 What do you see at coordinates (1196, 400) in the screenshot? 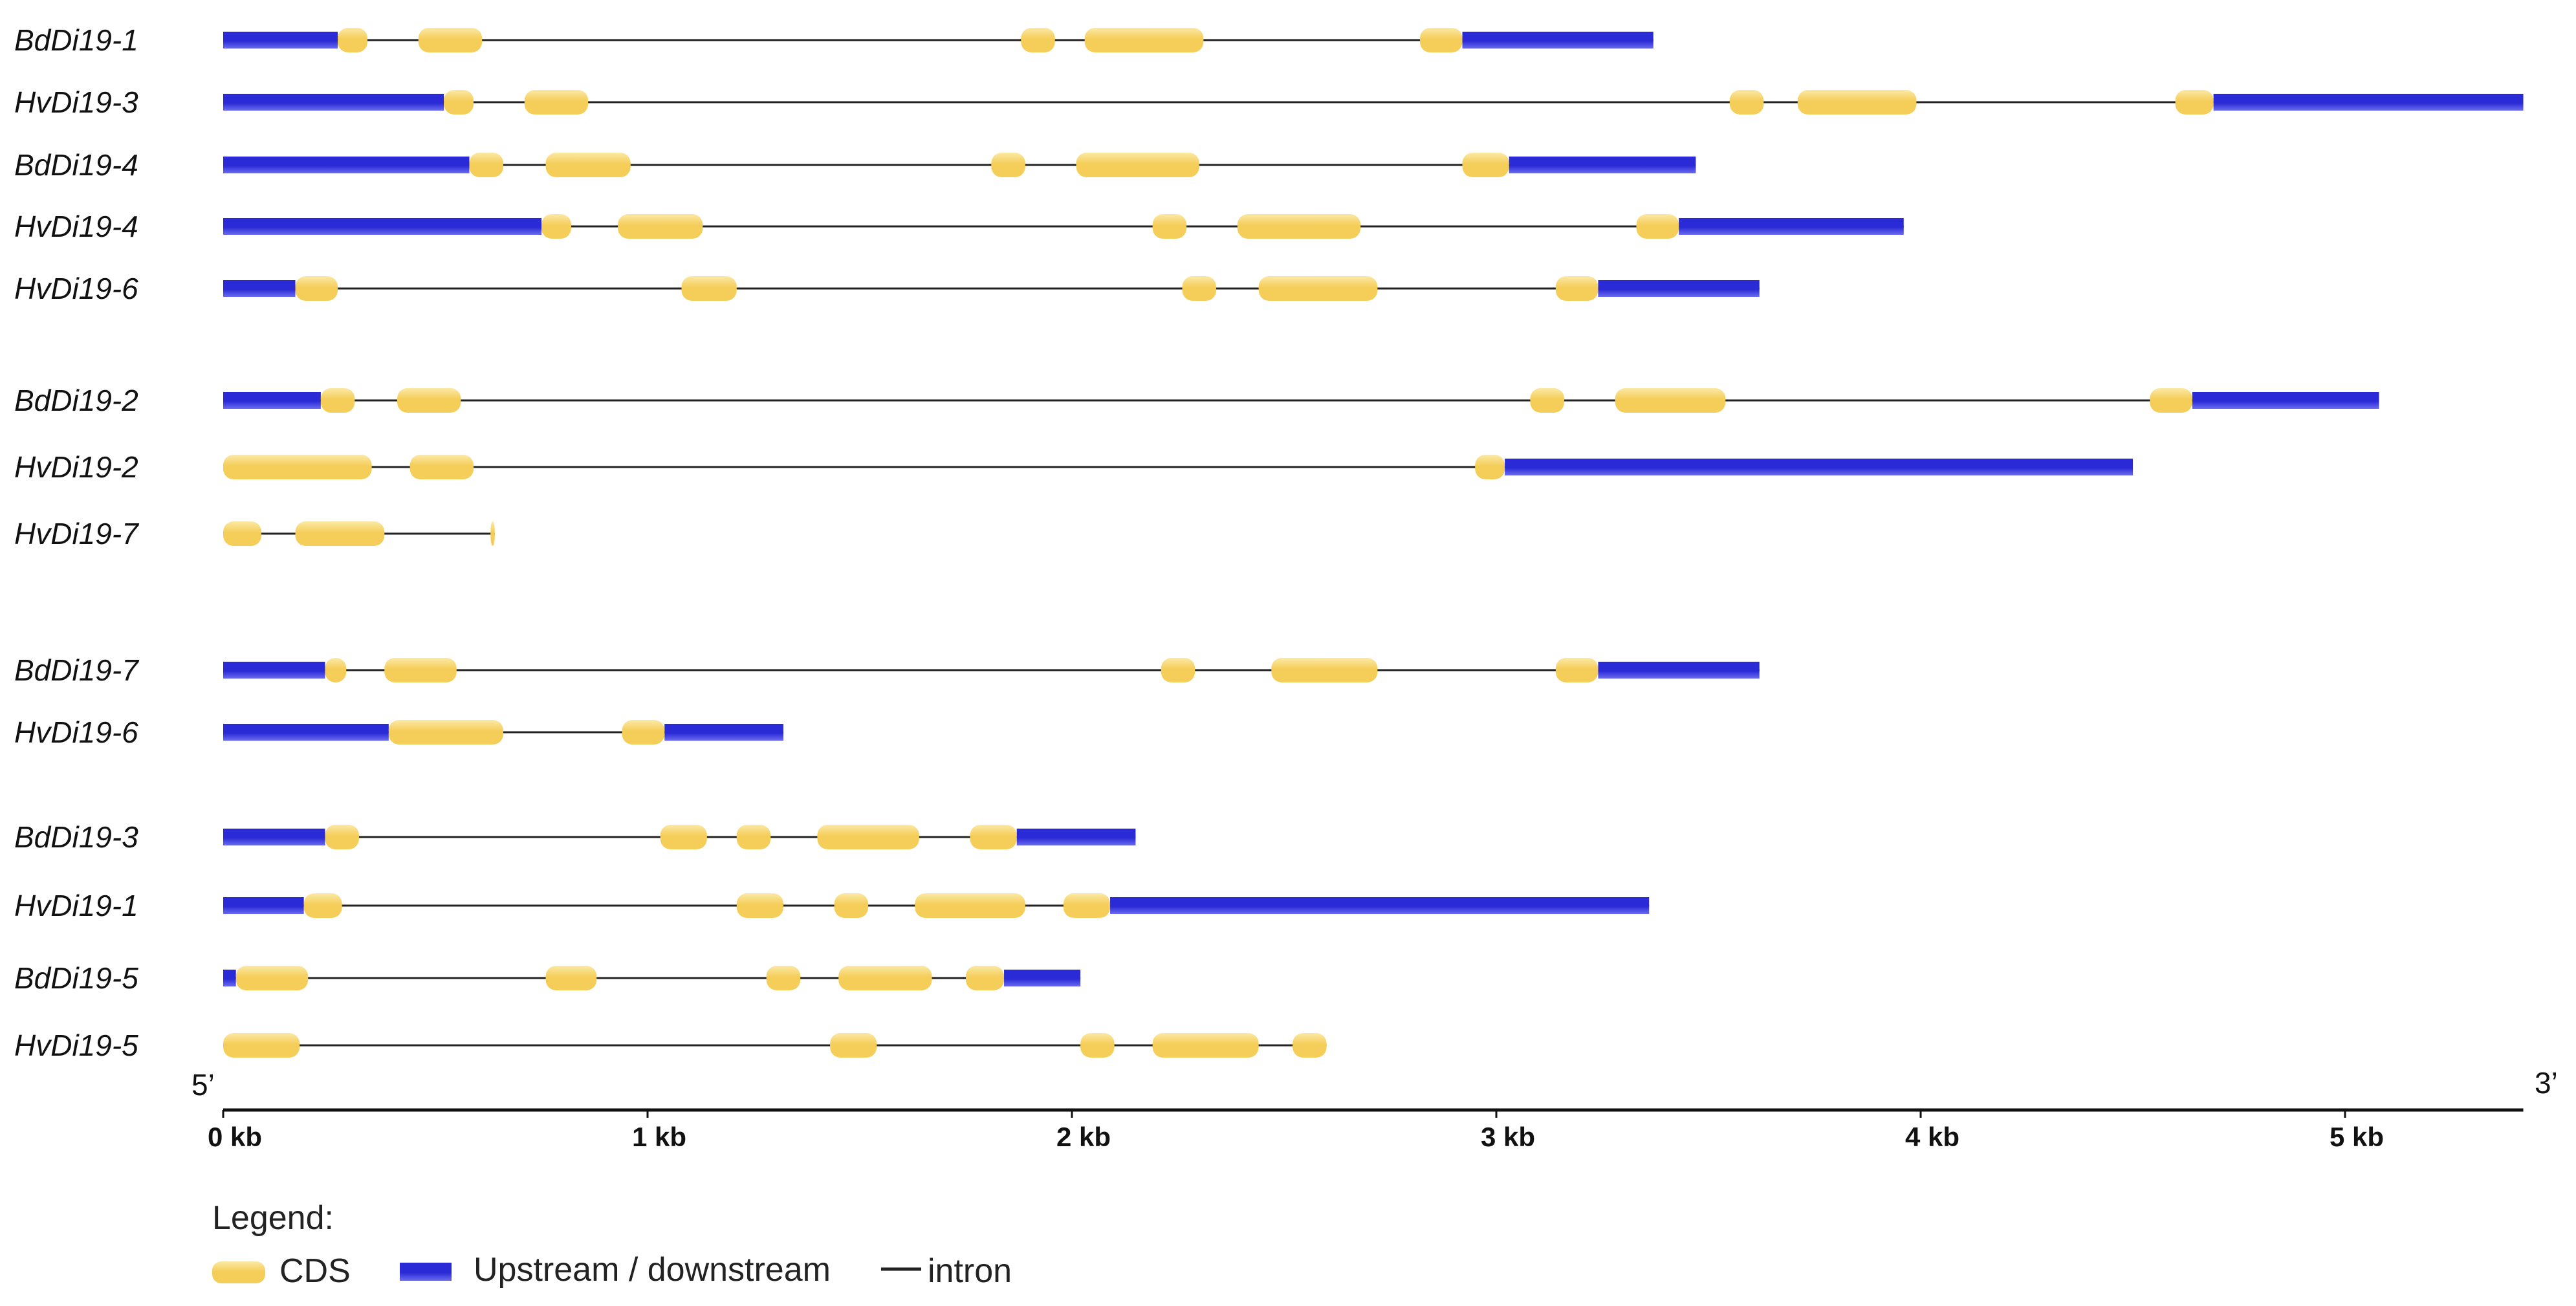
I see `gene-row: BdDi19-2` at bounding box center [1196, 400].